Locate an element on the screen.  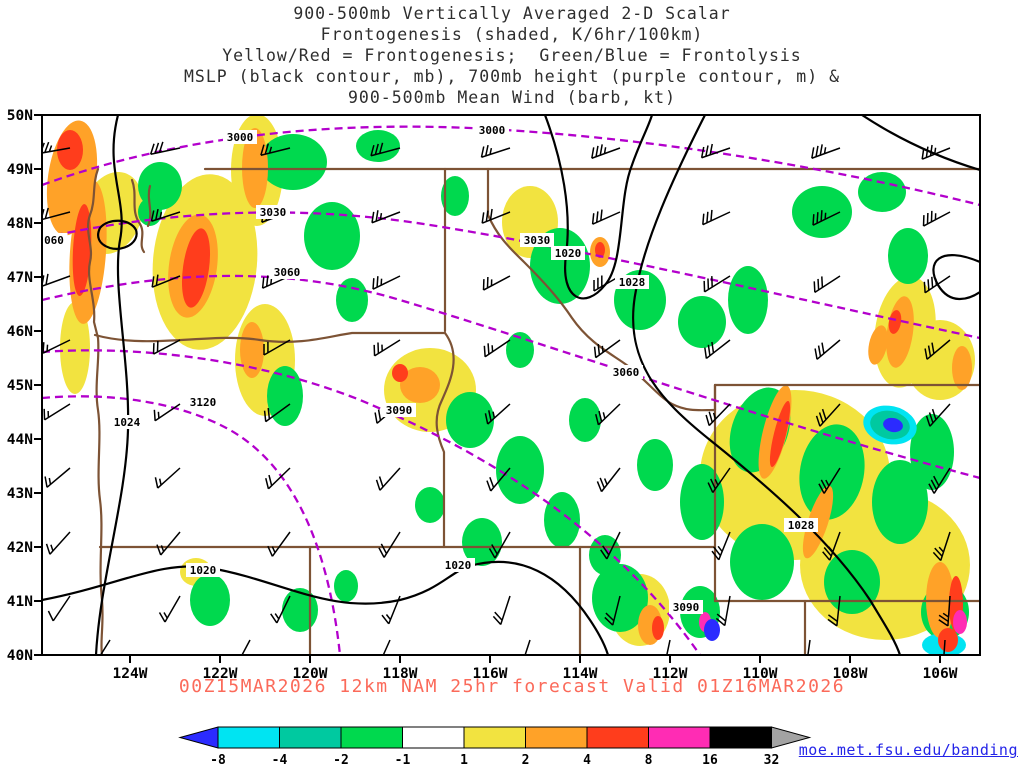
colorbar-label: -1 is located at coordinates (403, 760).